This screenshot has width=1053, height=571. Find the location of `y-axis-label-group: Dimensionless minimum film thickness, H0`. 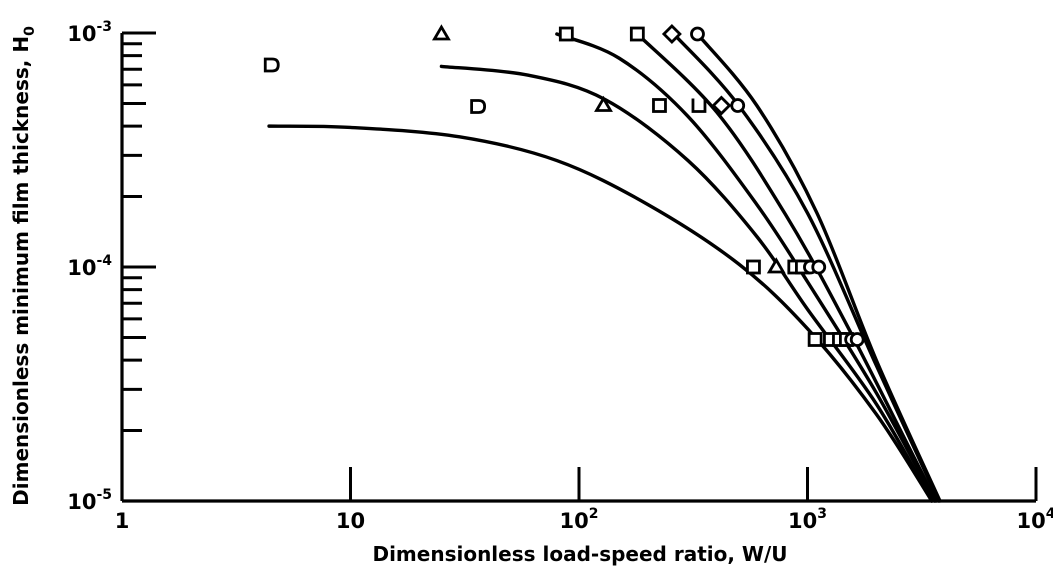

y-axis-label-group: Dimensionless minimum film thickness, H0 is located at coordinates (23, 266).